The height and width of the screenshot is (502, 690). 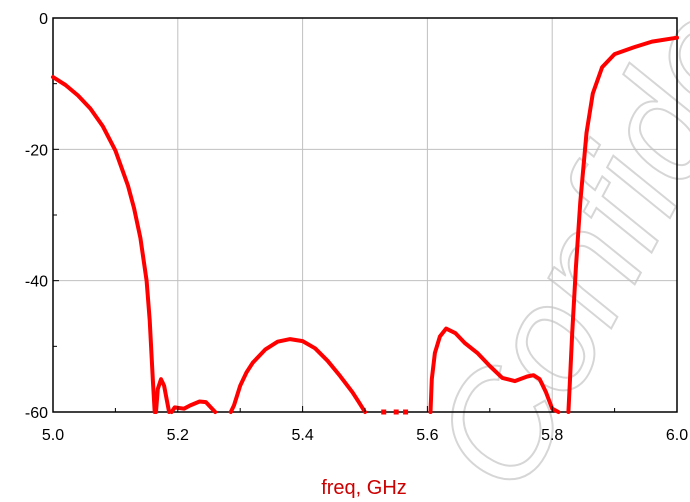 I want to click on x-tick-label: 5.2, so click(x=178, y=435).